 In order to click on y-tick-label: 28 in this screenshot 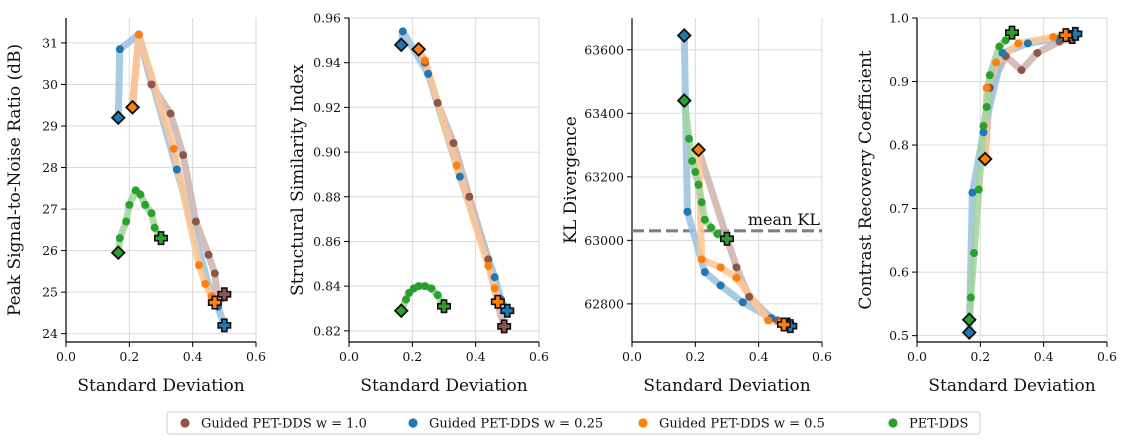, I will do `click(50, 167)`.